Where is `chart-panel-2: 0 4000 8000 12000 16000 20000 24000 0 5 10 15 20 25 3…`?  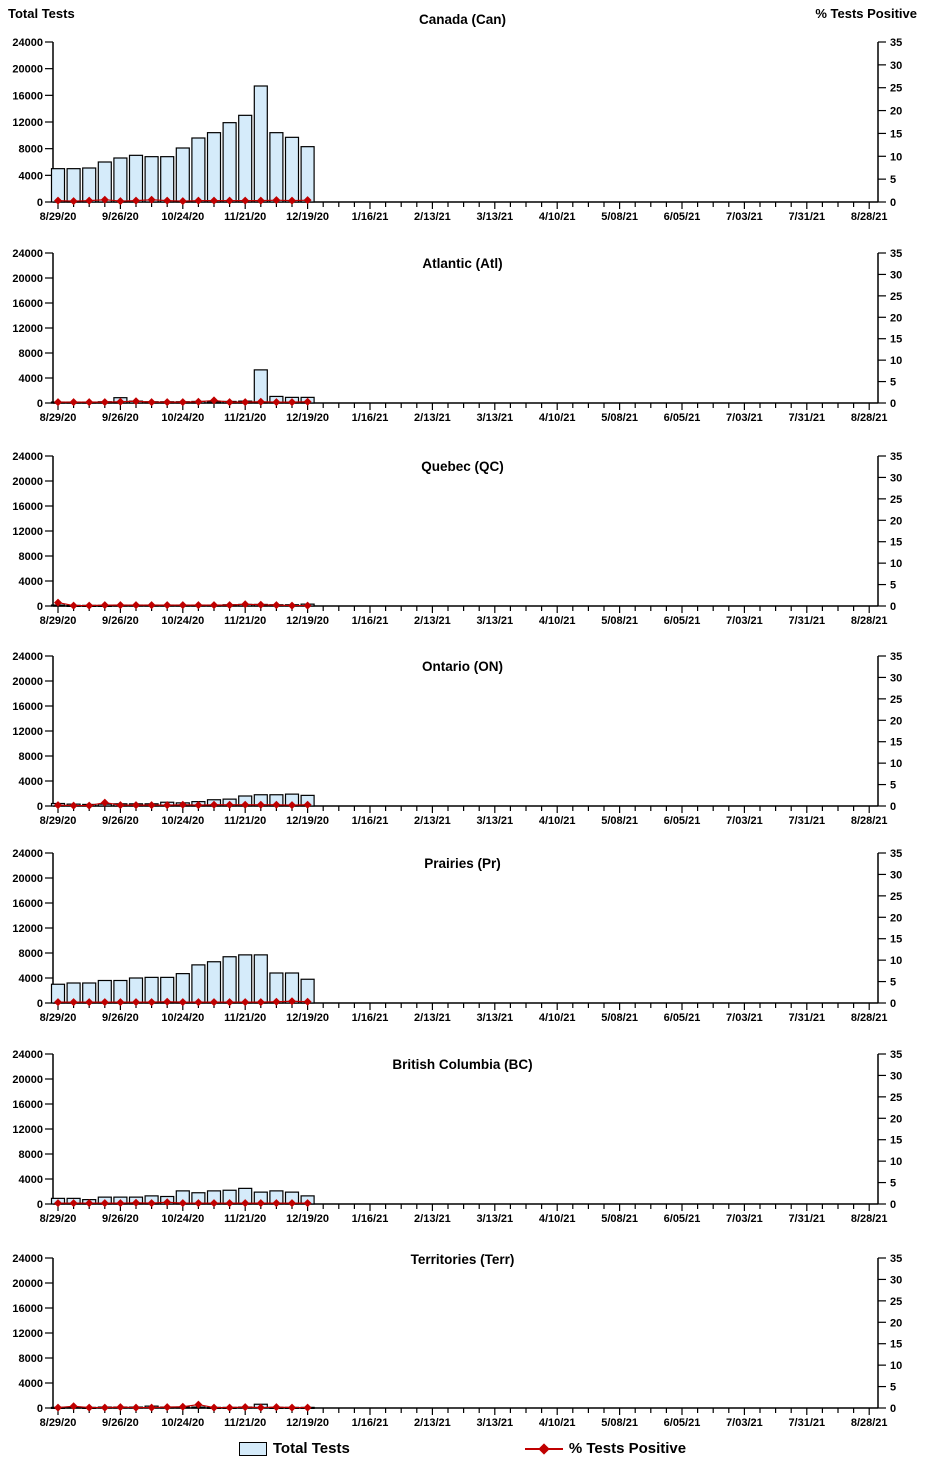 chart-panel-2: 0 4000 8000 12000 16000 20000 24000 0 5 10 15 20 25 3… is located at coordinates (457, 336).